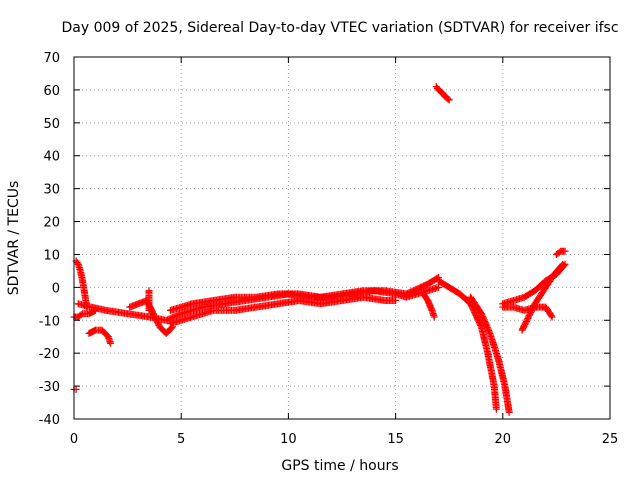 This screenshot has height=480, width=640. I want to click on y-tick-label: -30, so click(49, 387).